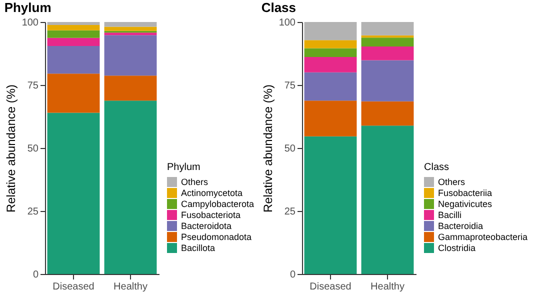 The image size is (550, 299). I want to click on legend-label: Bacillota, so click(198, 248).